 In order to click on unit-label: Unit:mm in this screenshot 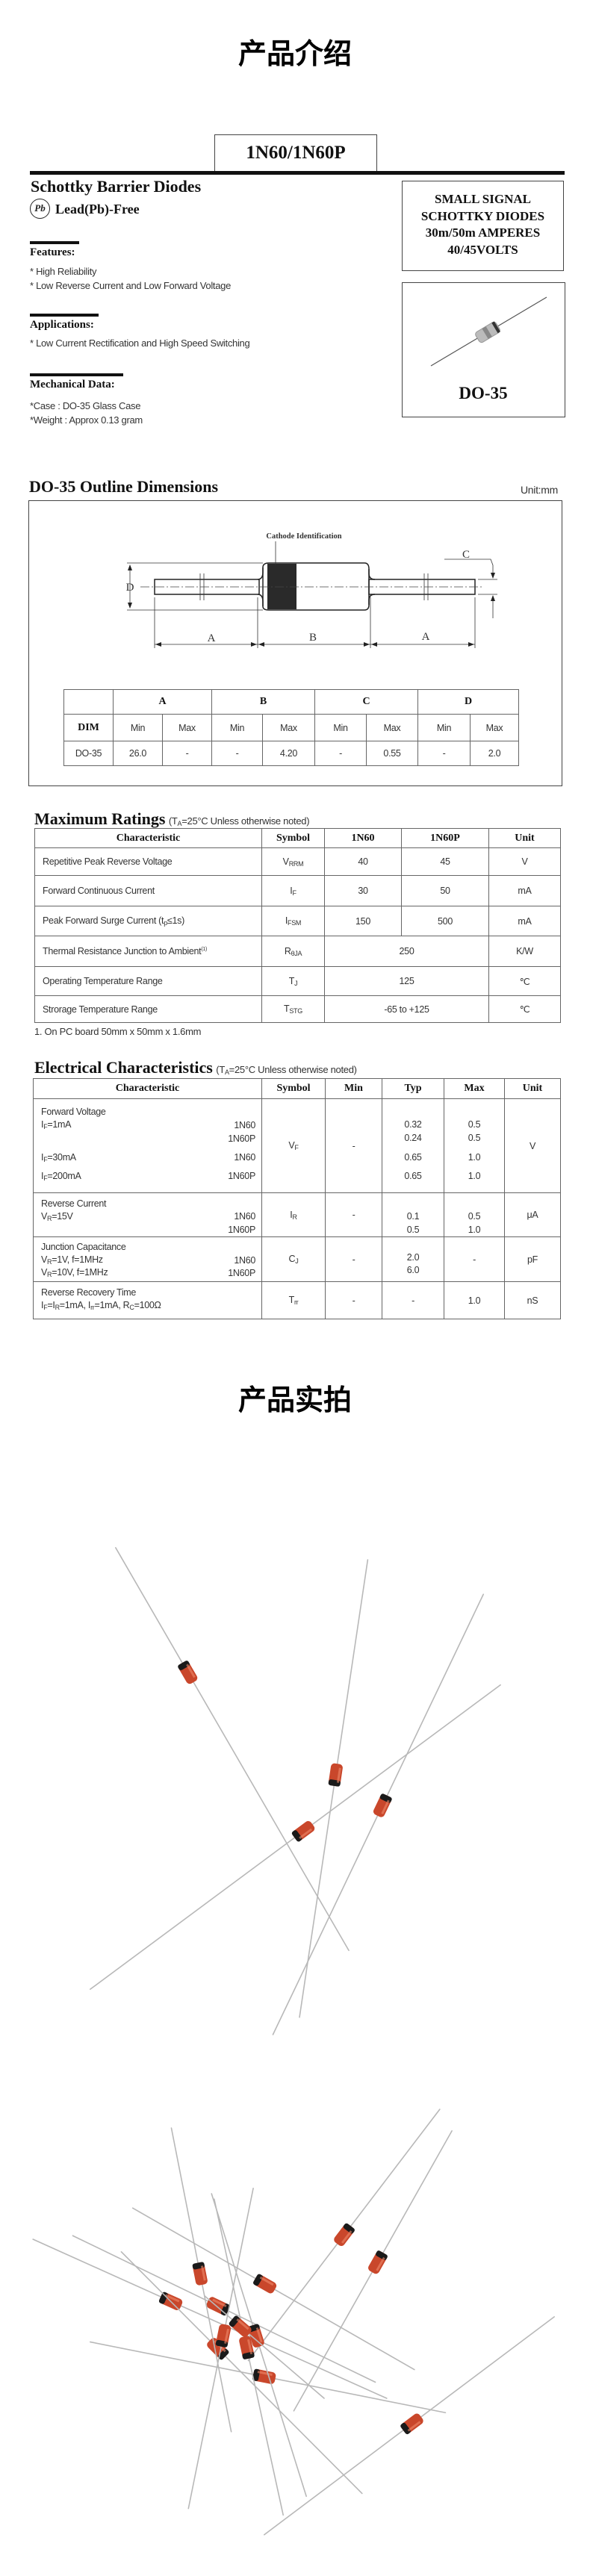, I will do `click(539, 490)`.